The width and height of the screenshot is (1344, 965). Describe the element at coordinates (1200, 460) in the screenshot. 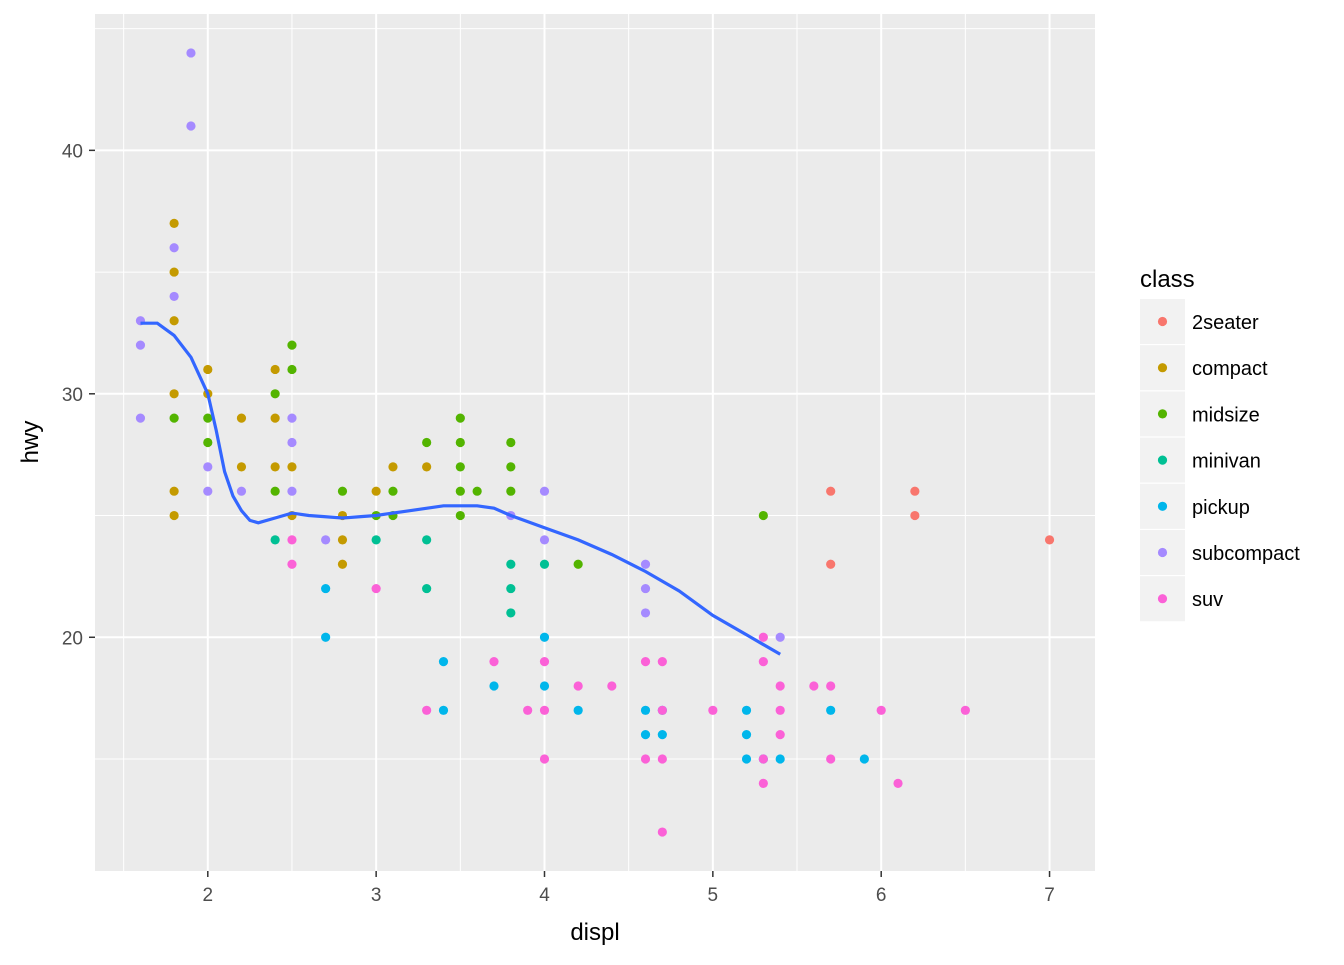

I see `legend-item-minivan: minivan` at that location.